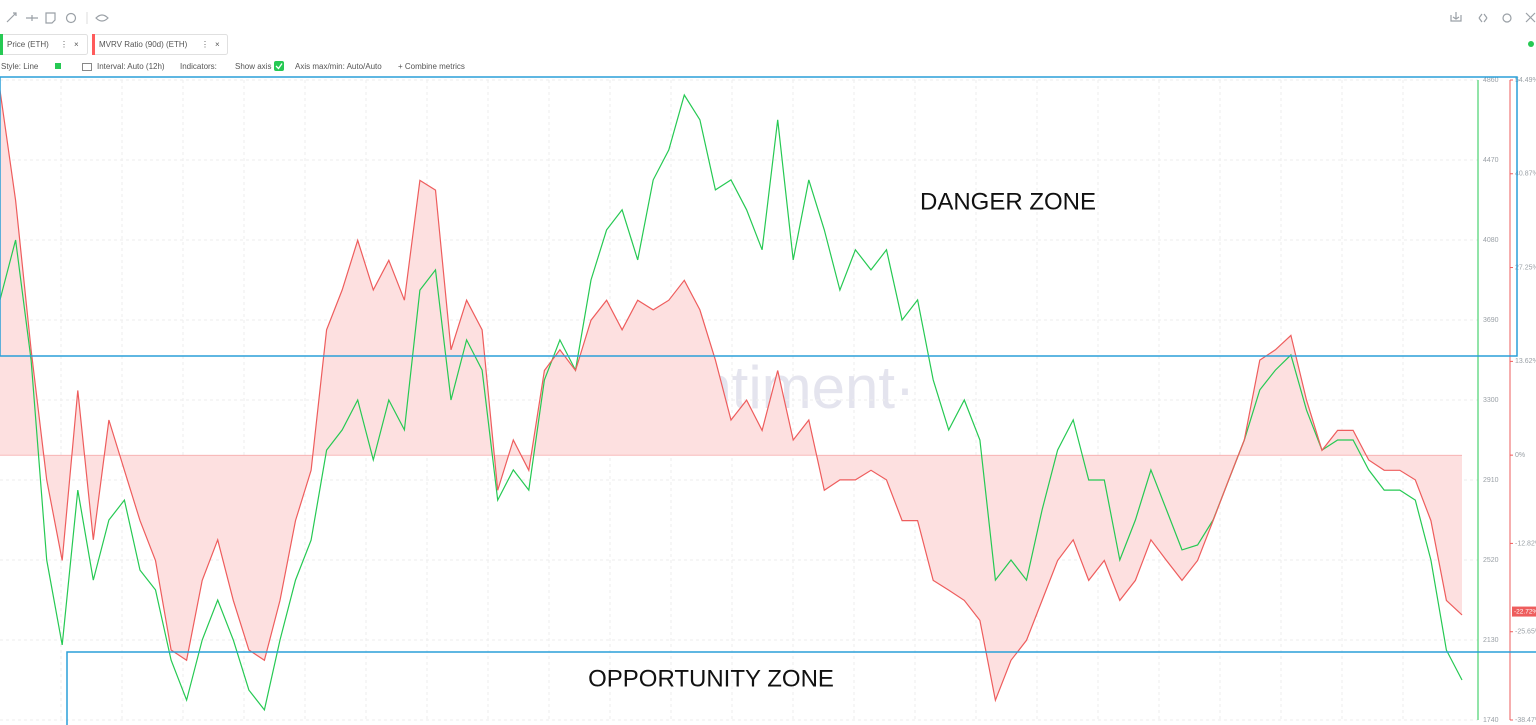 The width and height of the screenshot is (1536, 725). Describe the element at coordinates (1491, 720) in the screenshot. I see `y-tick-label: 1740` at that location.